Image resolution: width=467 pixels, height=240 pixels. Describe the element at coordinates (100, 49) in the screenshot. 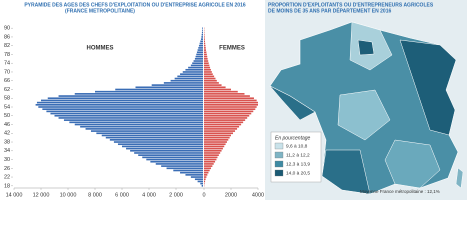

I see `legend-label: HOMMES` at that location.